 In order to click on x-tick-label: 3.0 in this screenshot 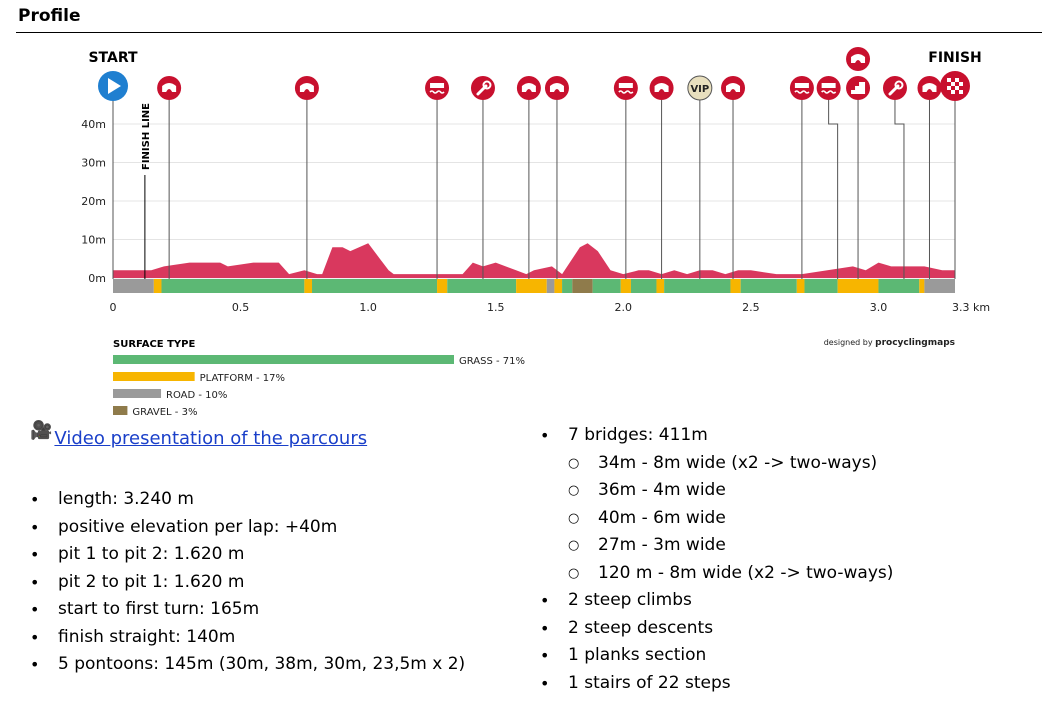, I will do `click(879, 307)`.